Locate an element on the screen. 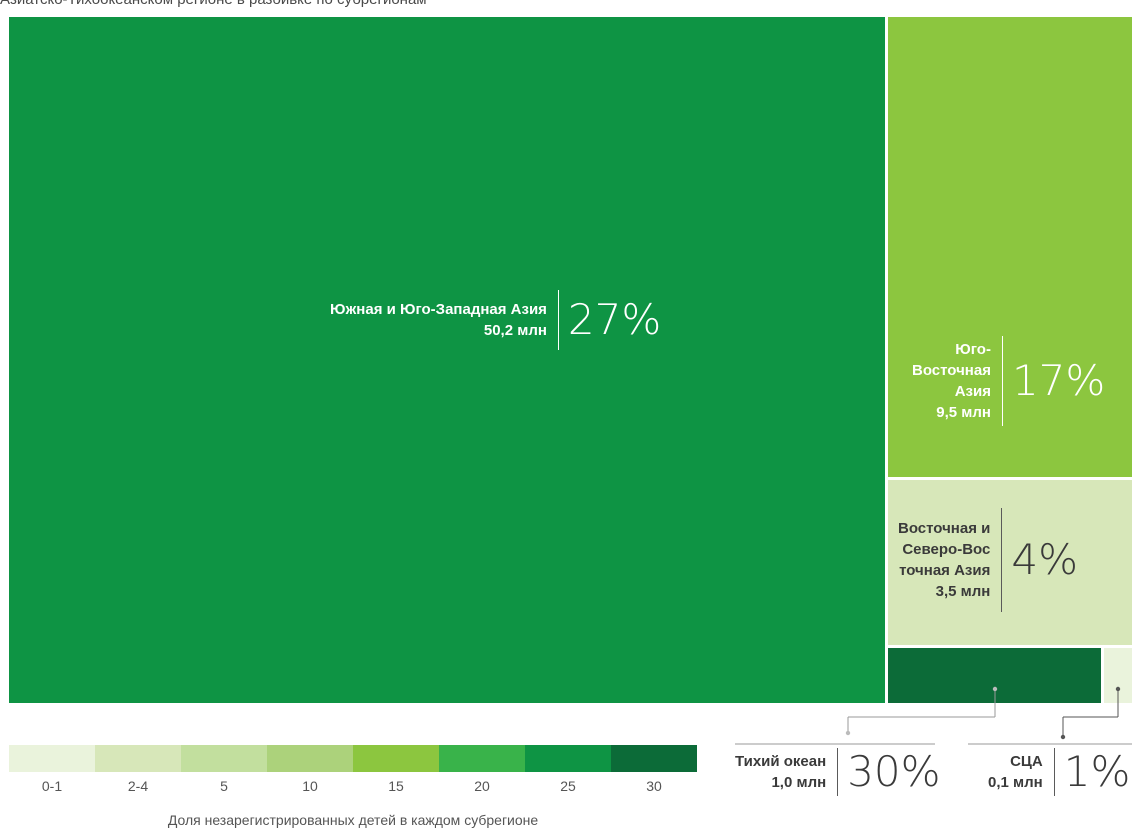 This screenshot has width=1132, height=832. legend-tick-2-4: 2-4 is located at coordinates (138, 786).